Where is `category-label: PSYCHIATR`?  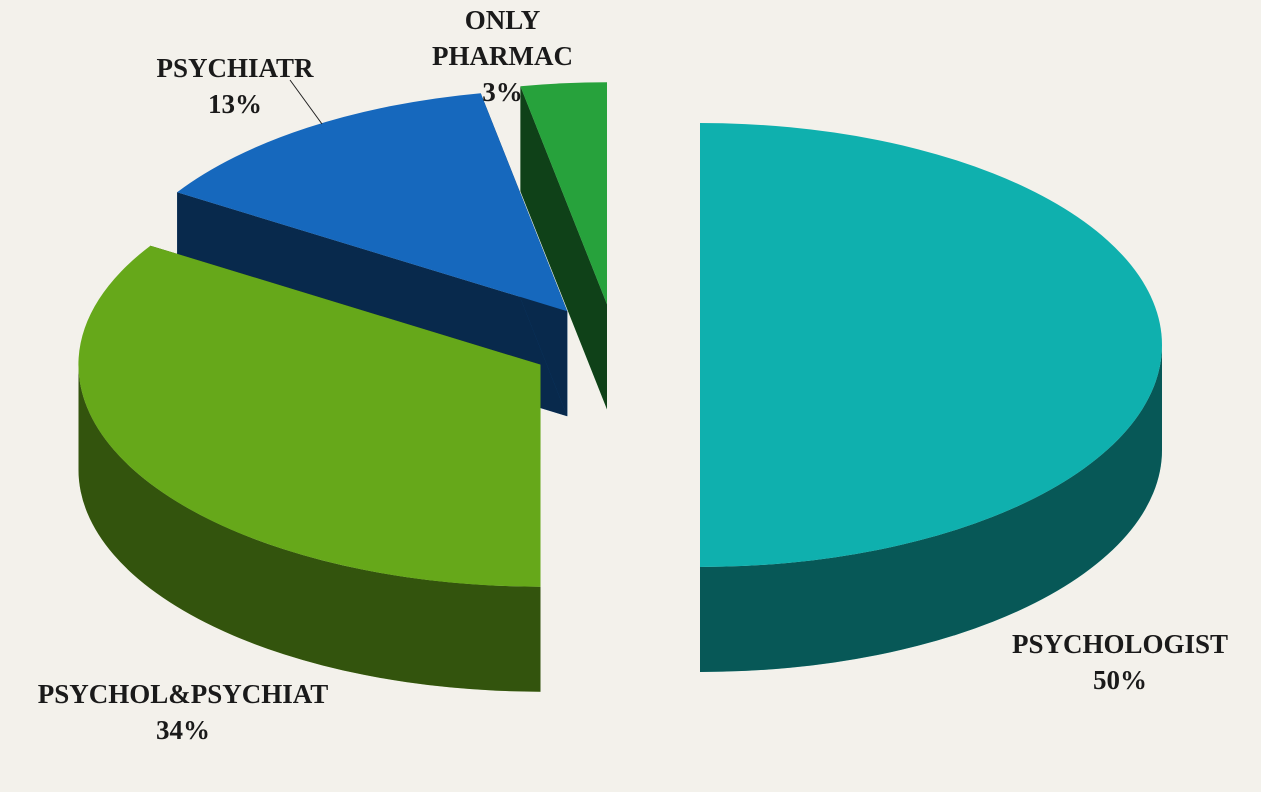 category-label: PSYCHIATR is located at coordinates (235, 68).